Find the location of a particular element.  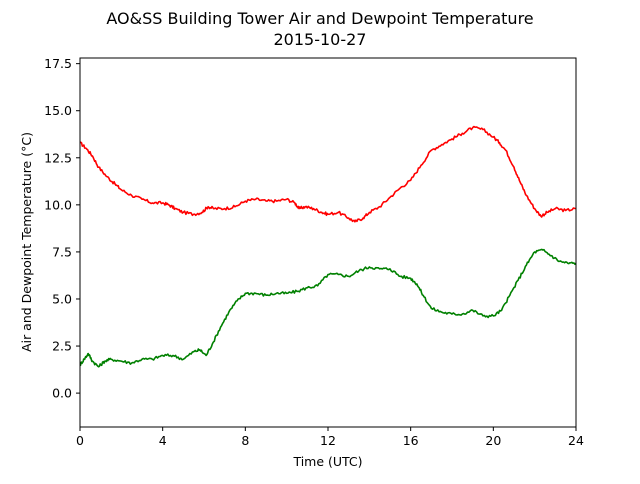

x-tick-label: 8 is located at coordinates (245, 440).